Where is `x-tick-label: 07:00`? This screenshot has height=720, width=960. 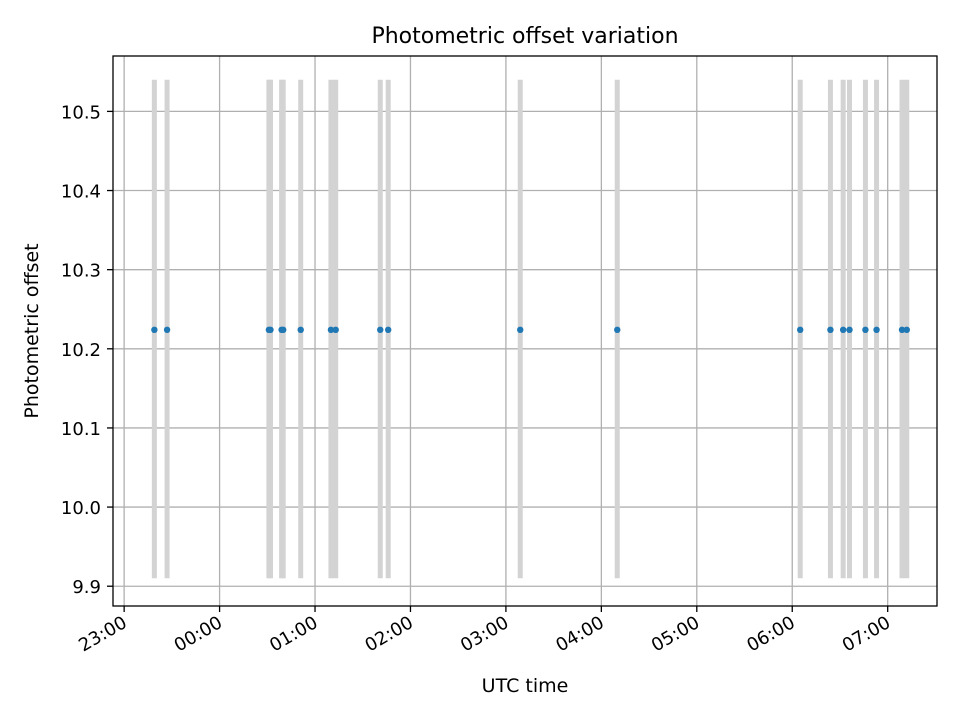
x-tick-label: 07:00 is located at coordinates (866, 634).